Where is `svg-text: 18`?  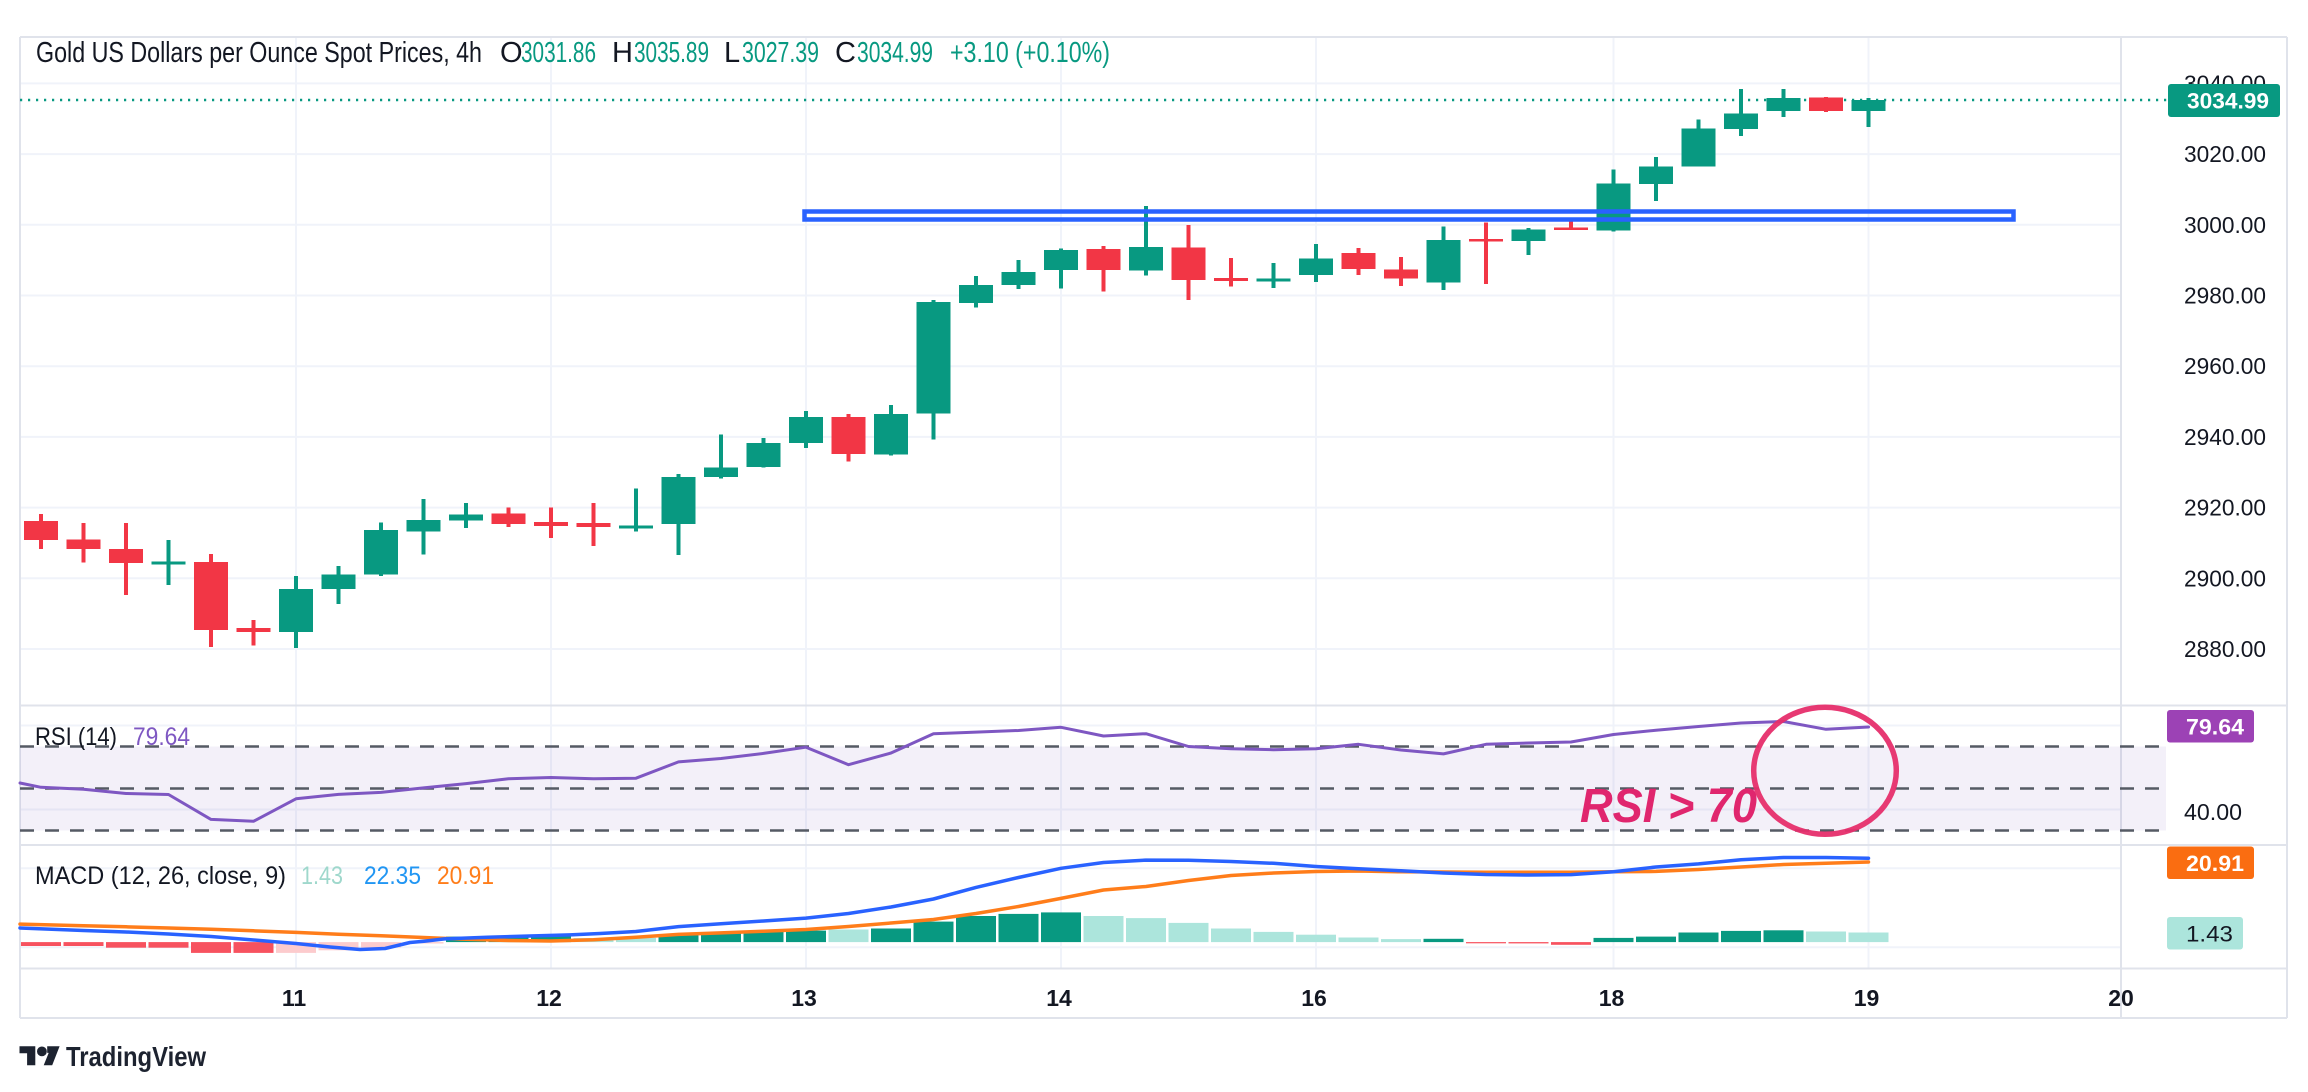 svg-text: 18 is located at coordinates (1612, 998).